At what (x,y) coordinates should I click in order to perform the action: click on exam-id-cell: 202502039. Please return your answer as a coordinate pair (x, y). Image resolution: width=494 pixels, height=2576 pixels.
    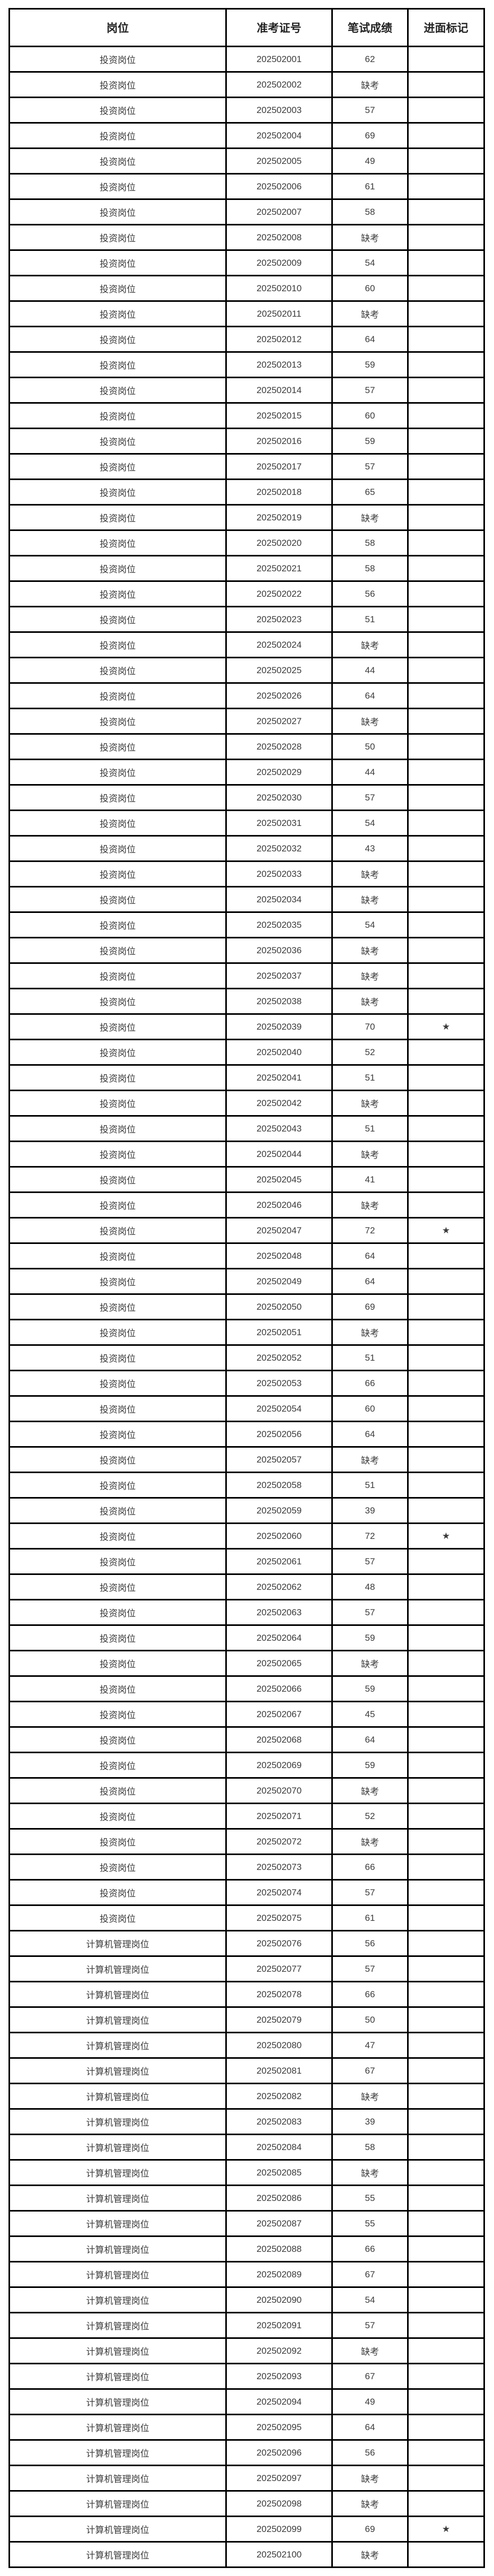
    Looking at the image, I should click on (279, 1026).